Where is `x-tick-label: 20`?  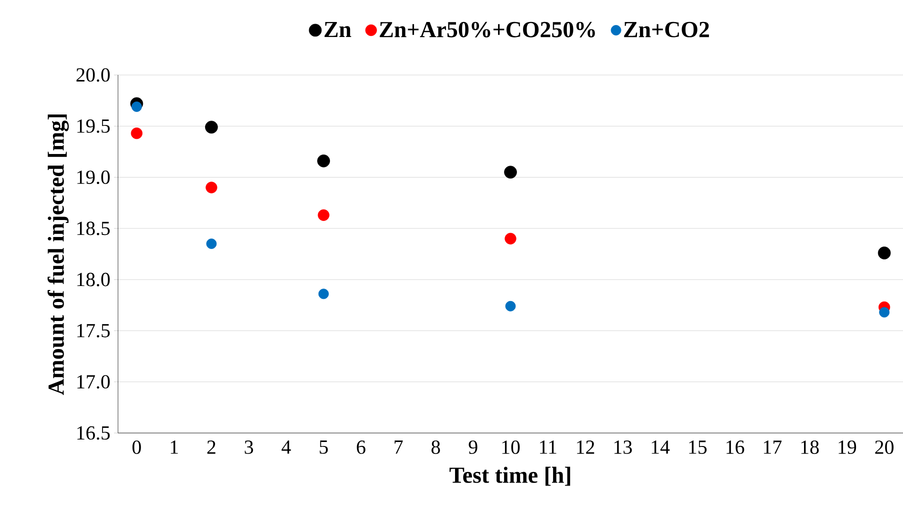 x-tick-label: 20 is located at coordinates (884, 447).